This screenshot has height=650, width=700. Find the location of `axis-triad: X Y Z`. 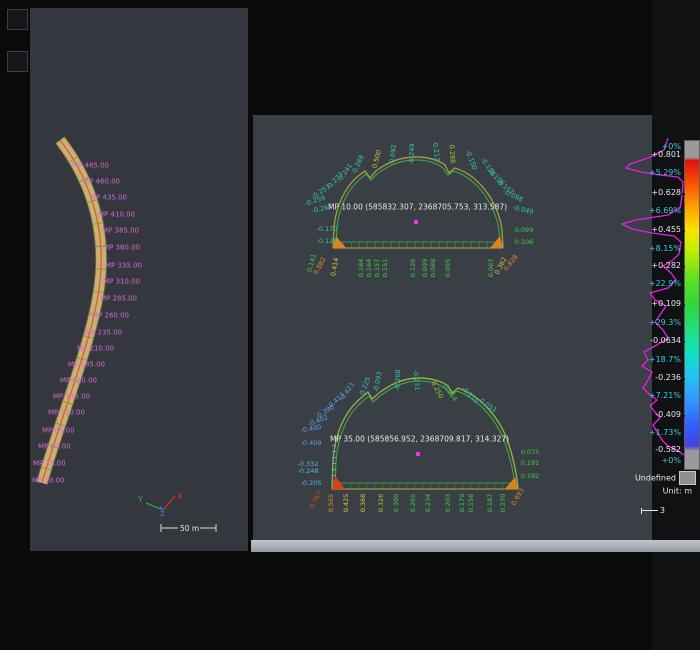

axis-triad: X Y Z is located at coordinates (160, 505).